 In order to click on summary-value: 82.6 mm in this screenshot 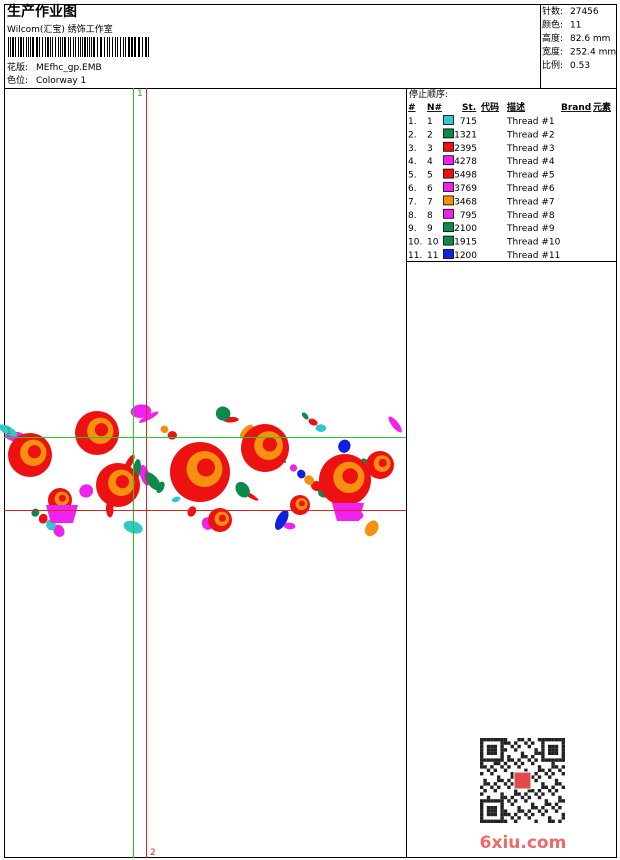, I will do `click(590, 39)`.